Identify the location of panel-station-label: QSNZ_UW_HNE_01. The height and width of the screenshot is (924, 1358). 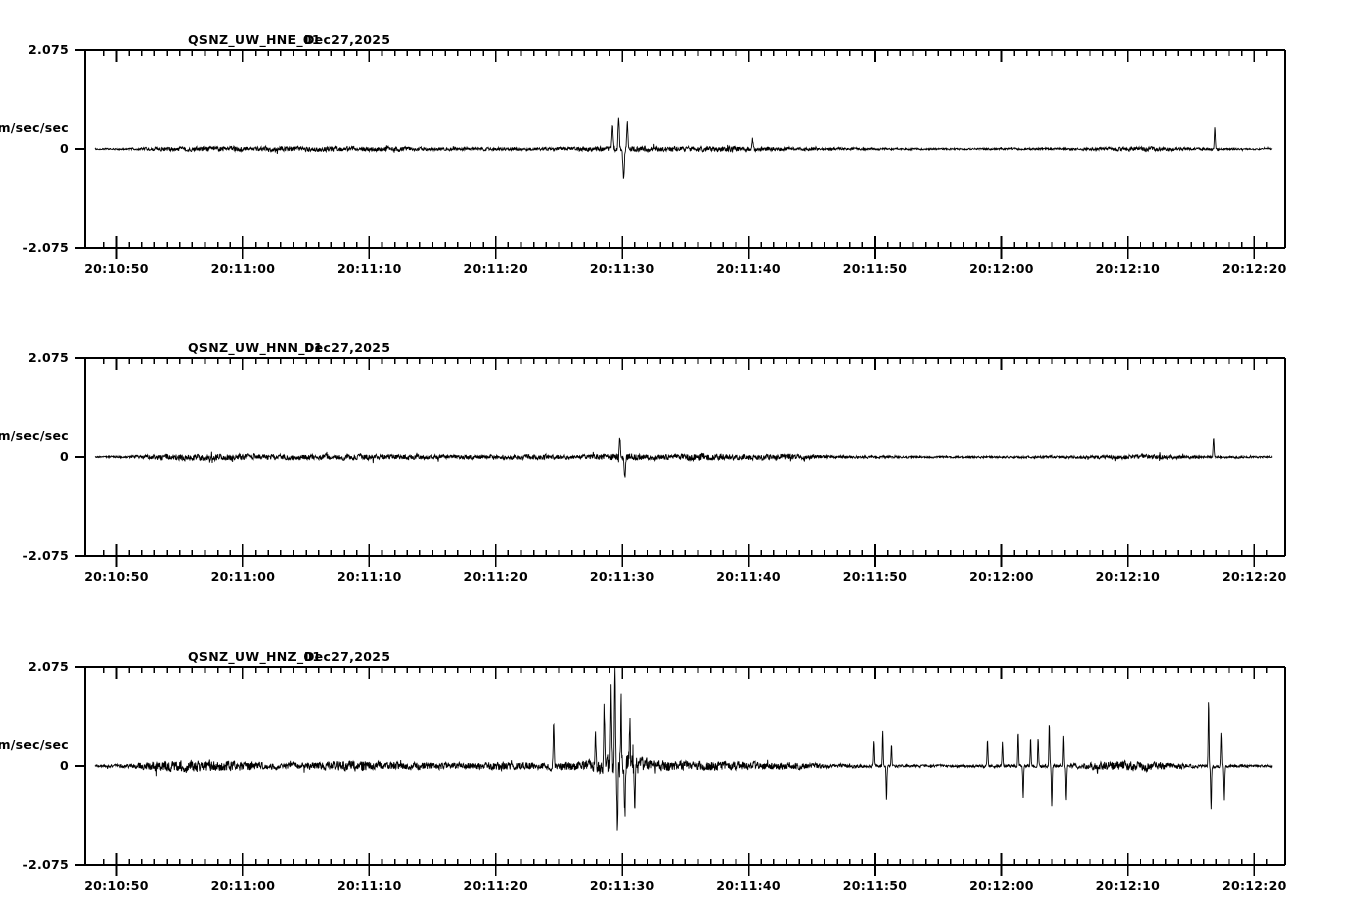
(254, 39).